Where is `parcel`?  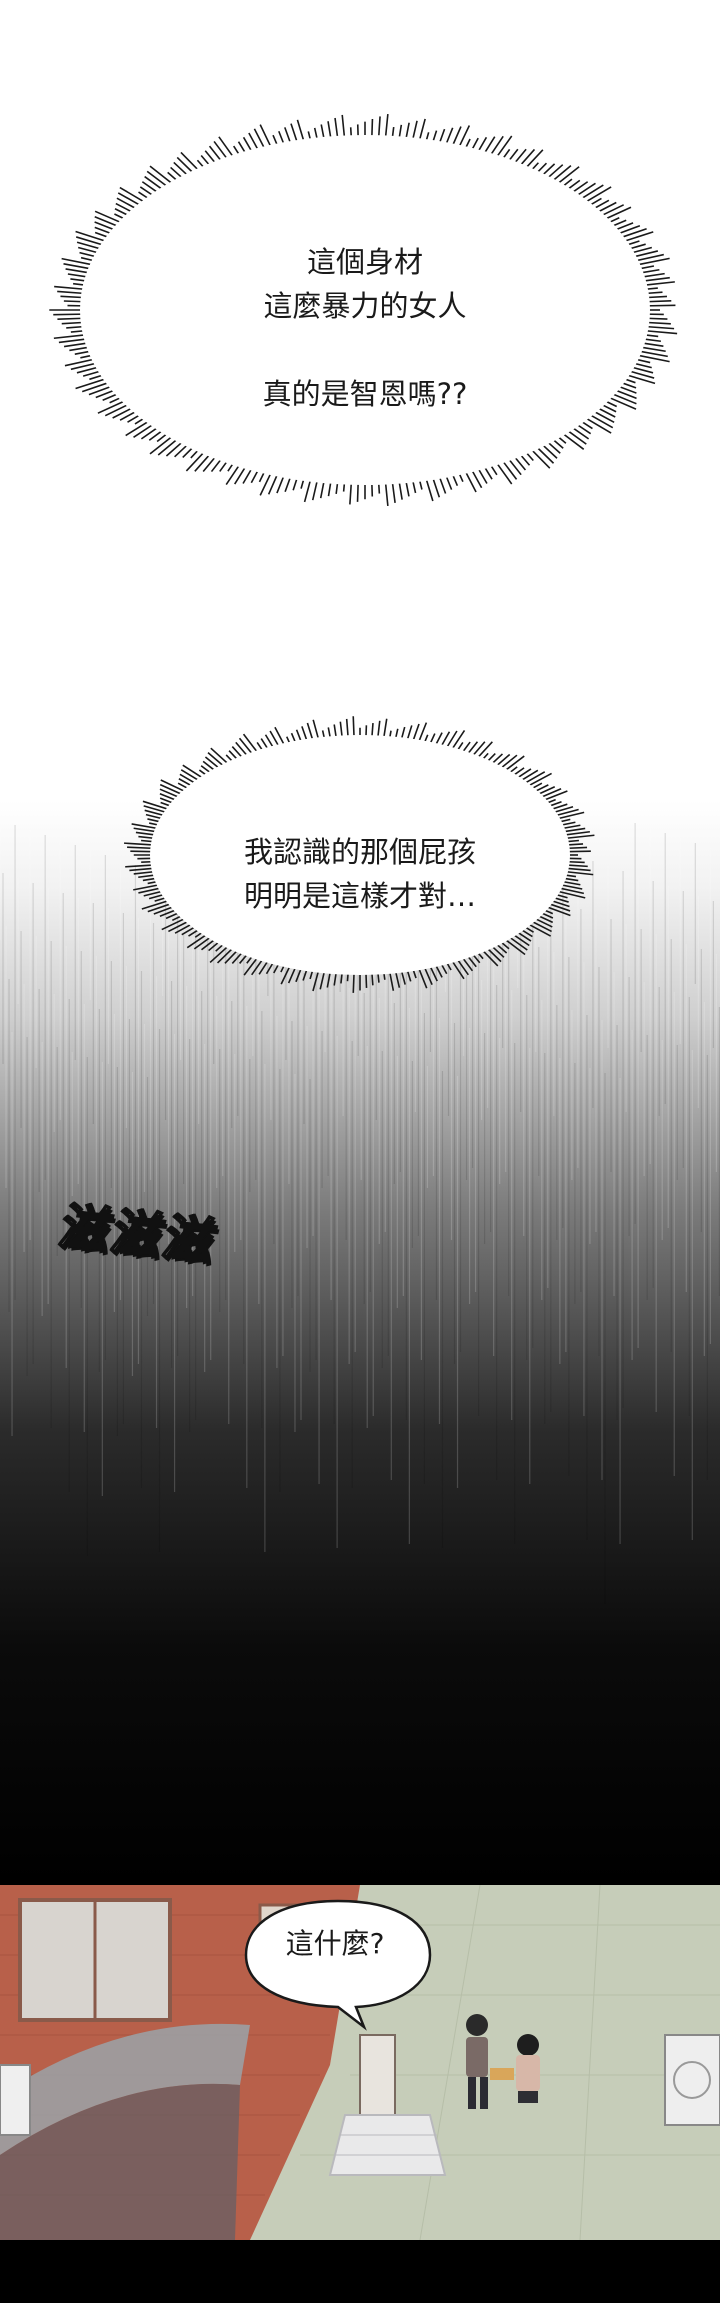
parcel is located at coordinates (502, 2074).